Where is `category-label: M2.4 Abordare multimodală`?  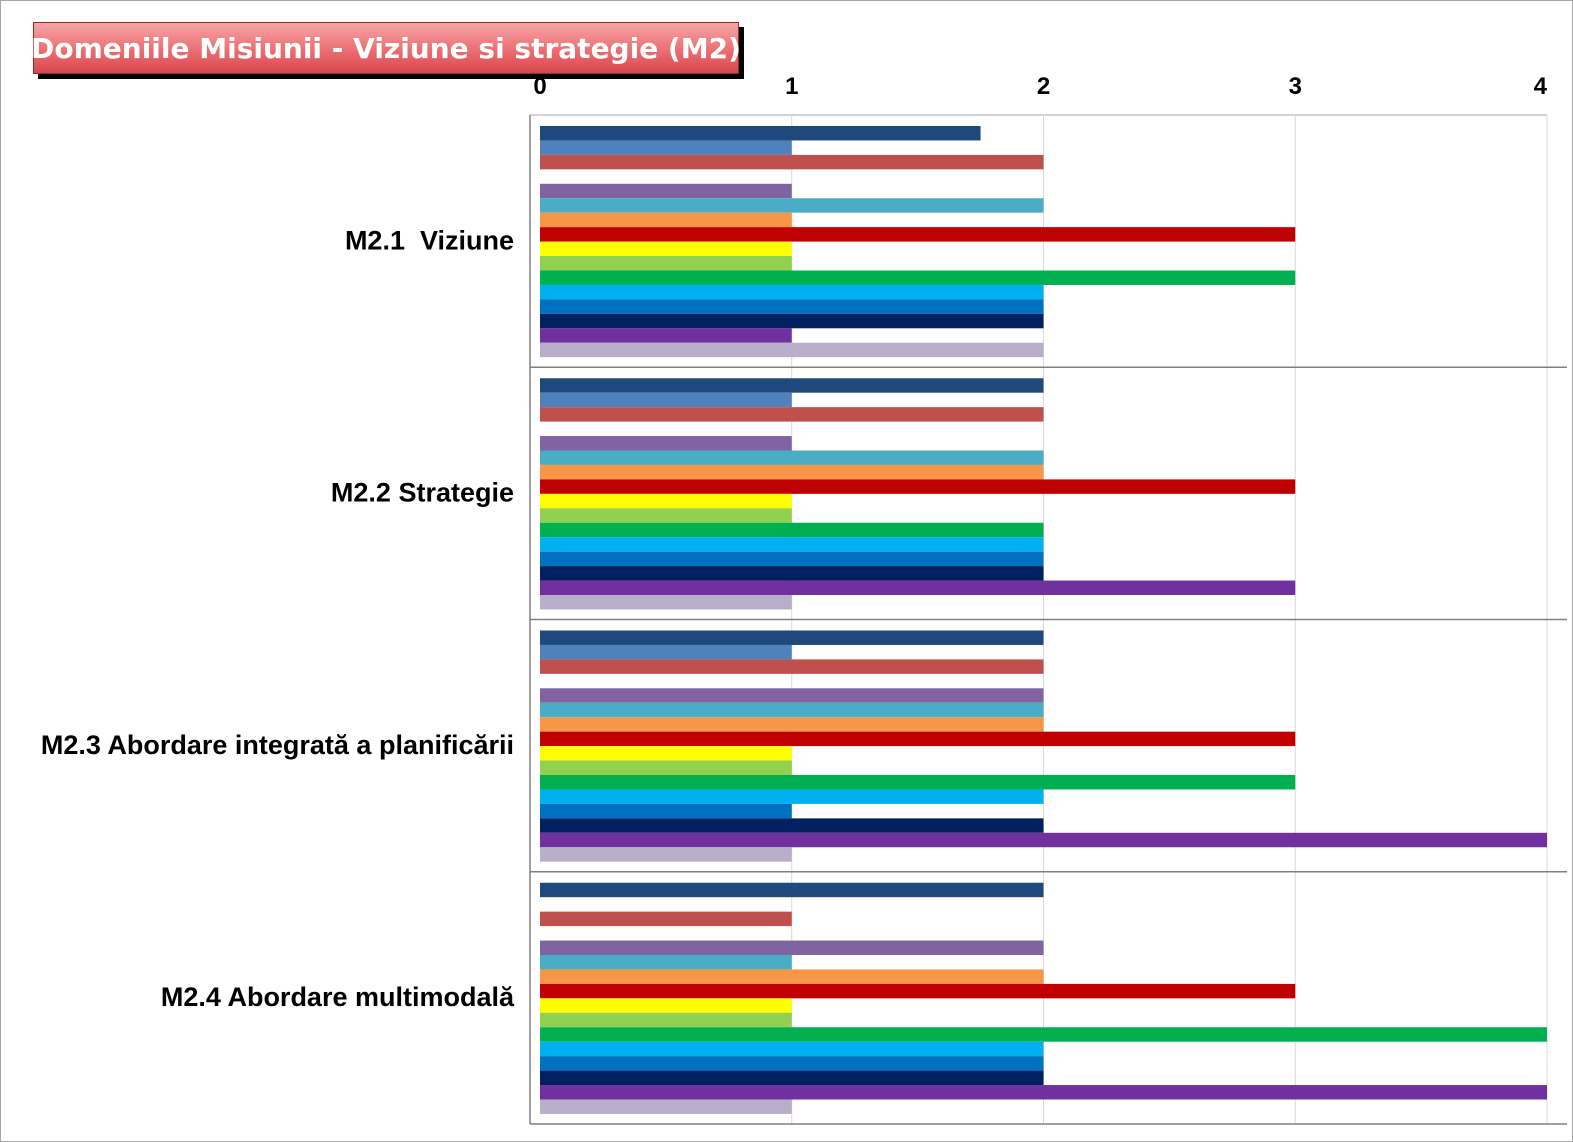 category-label: M2.4 Abordare multimodală is located at coordinates (338, 997).